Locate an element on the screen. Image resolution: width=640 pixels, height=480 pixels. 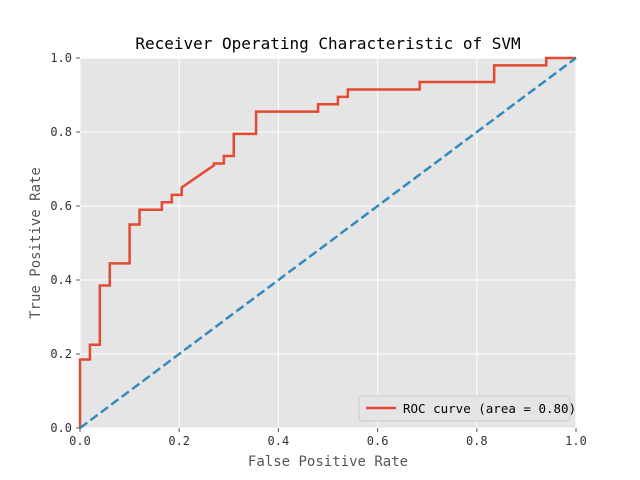
chart-title: Receiver Operating Characteristic of SVM is located at coordinates (327, 43).